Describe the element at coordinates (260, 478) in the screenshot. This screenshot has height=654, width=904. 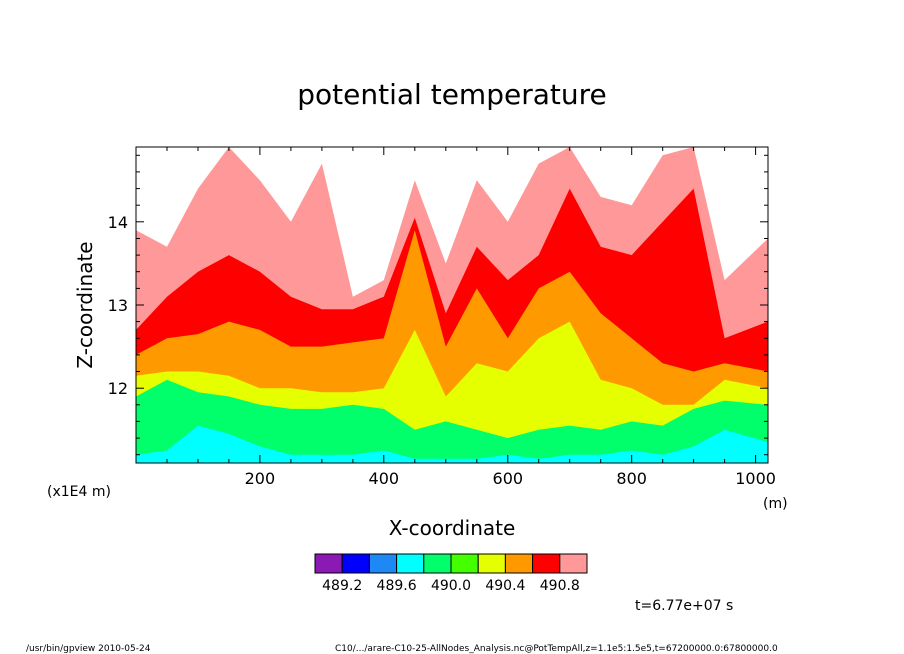
I see `x-tick-label: 200` at that location.